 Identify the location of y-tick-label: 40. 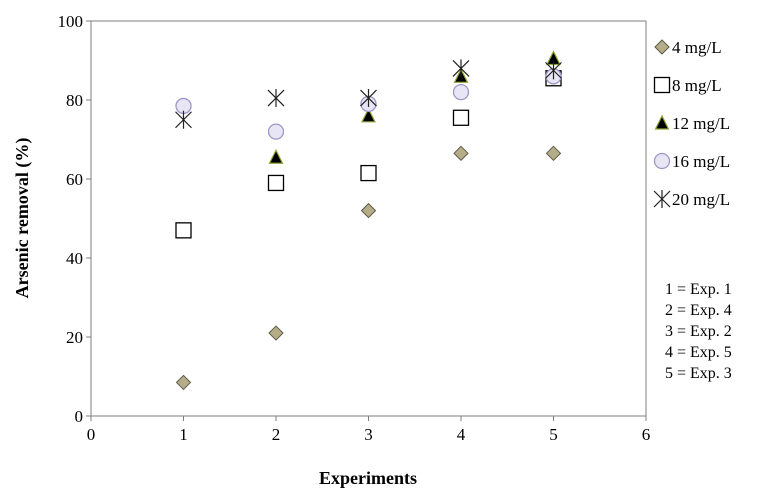
(74, 258).